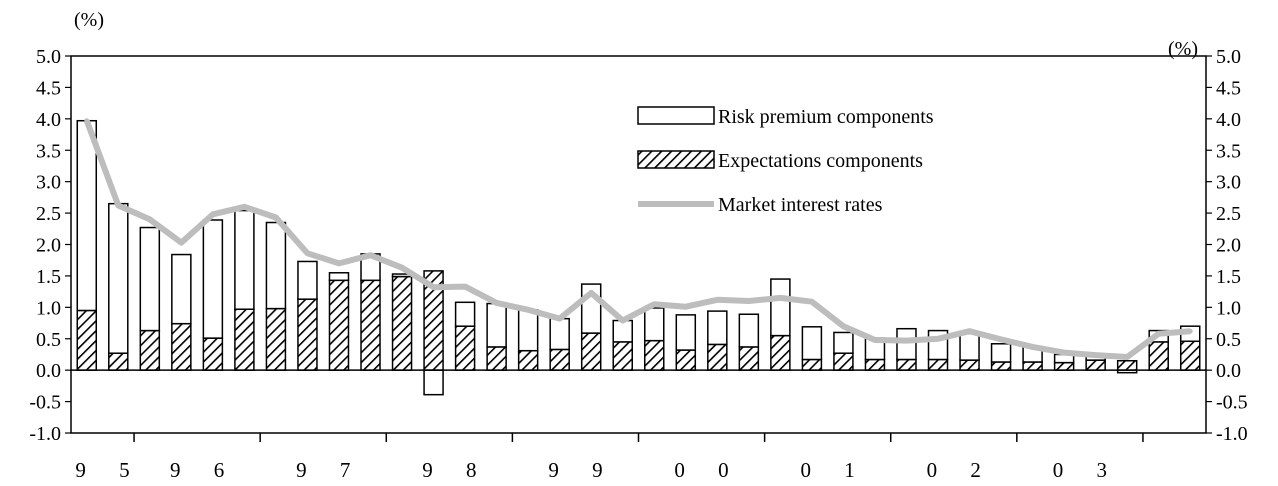 This screenshot has height=486, width=1278. Describe the element at coordinates (1228, 183) in the screenshot. I see `y-tick-label-right: 3.0` at that location.